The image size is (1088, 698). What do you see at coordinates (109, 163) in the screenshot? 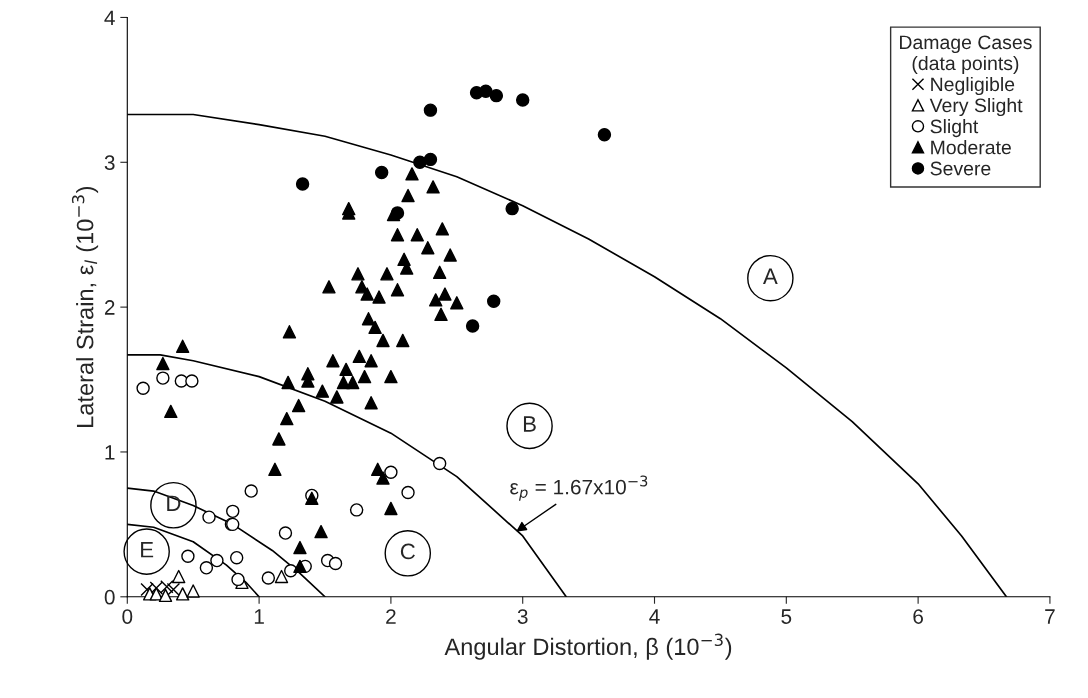
I see `y-tick-label: 3` at bounding box center [109, 163].